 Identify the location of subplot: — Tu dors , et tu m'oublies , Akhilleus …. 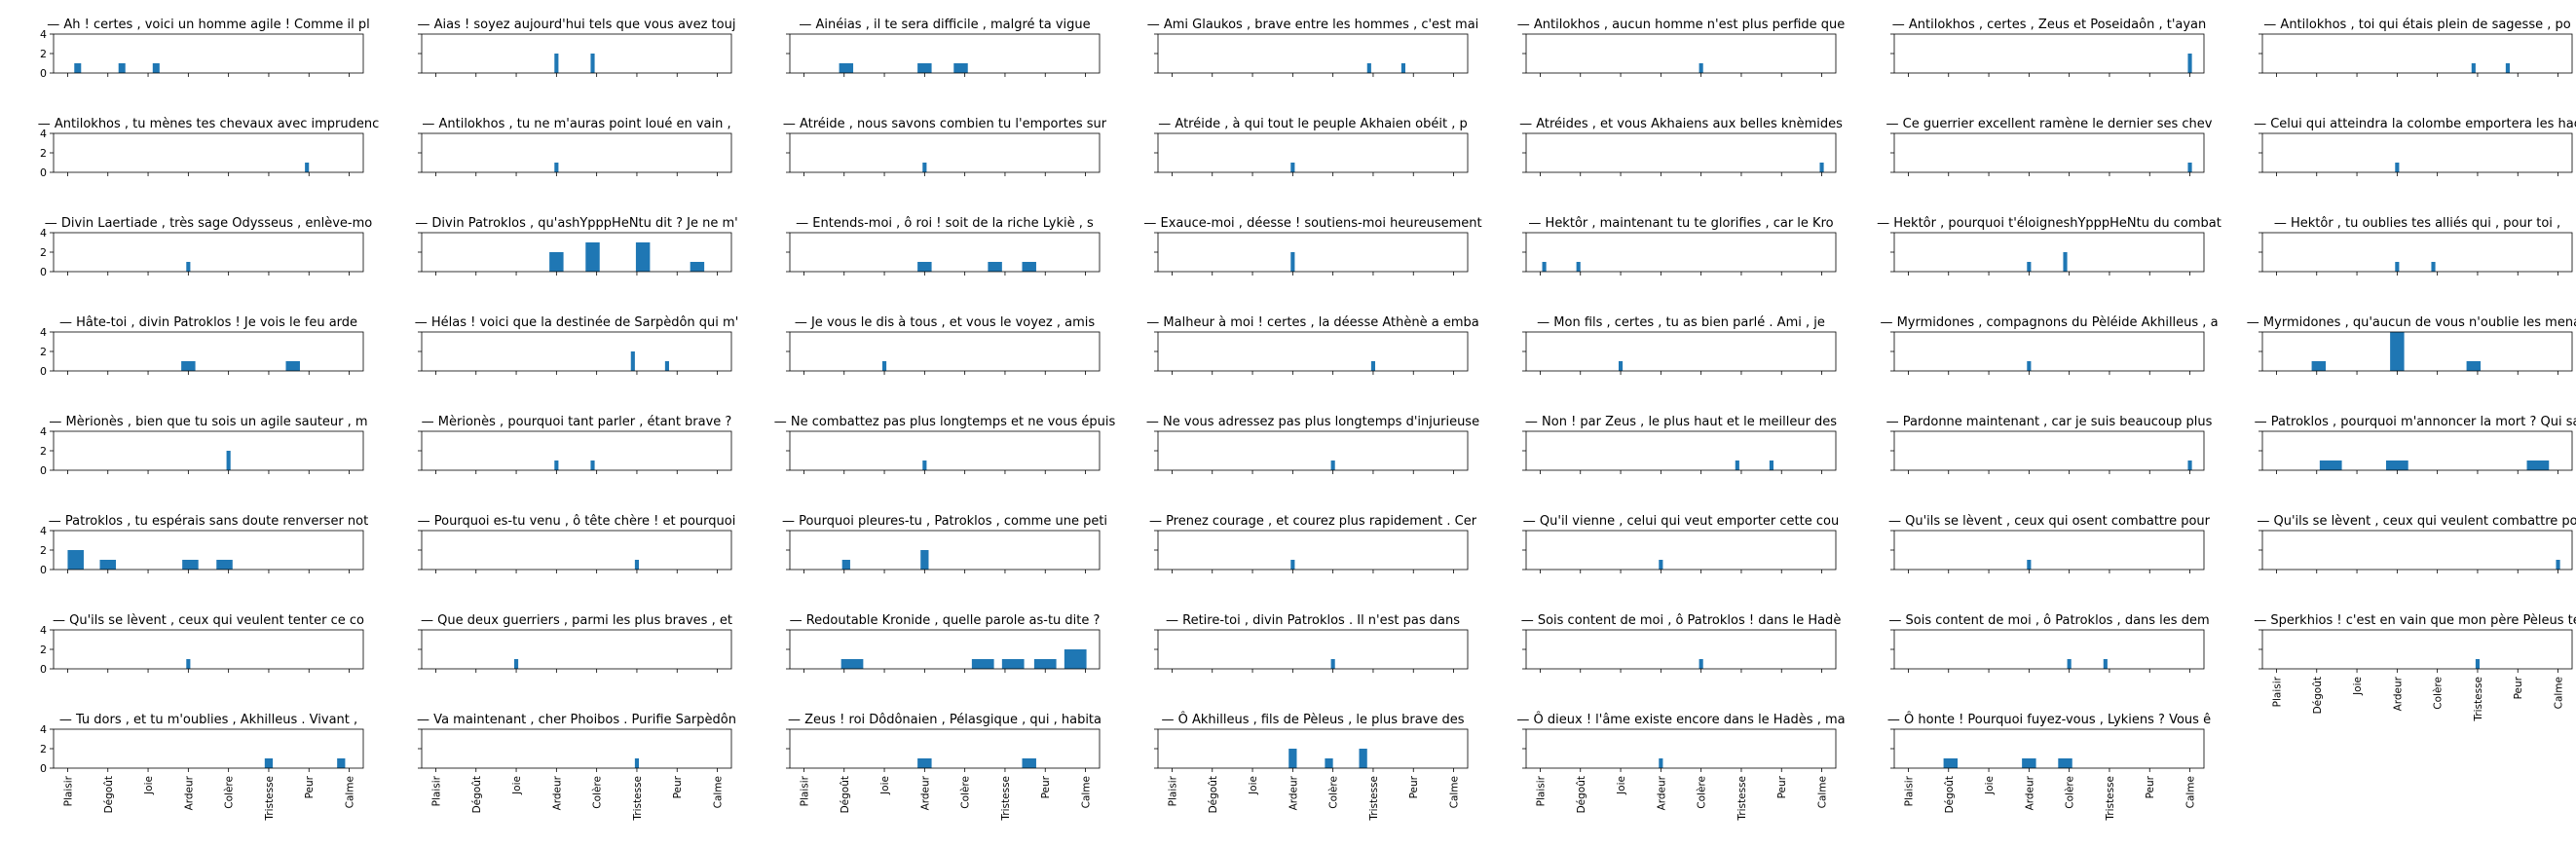
(202, 768).